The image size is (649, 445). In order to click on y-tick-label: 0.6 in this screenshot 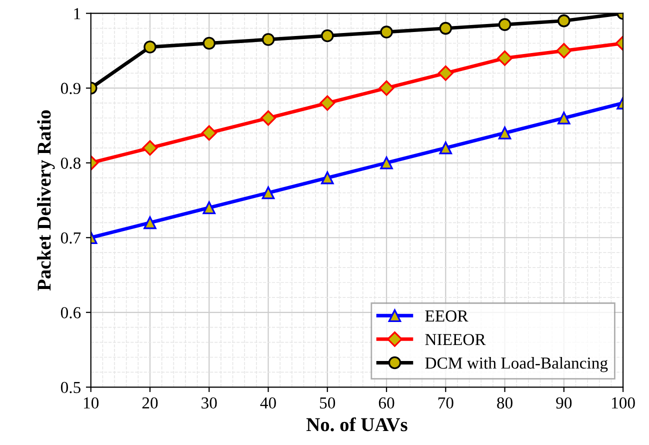, I will do `click(70, 312)`.